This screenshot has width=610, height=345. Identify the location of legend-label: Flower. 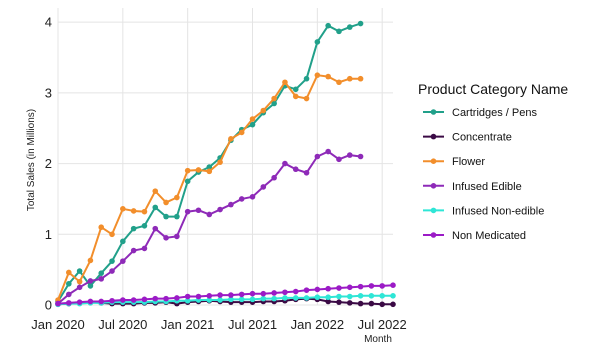
(468, 162).